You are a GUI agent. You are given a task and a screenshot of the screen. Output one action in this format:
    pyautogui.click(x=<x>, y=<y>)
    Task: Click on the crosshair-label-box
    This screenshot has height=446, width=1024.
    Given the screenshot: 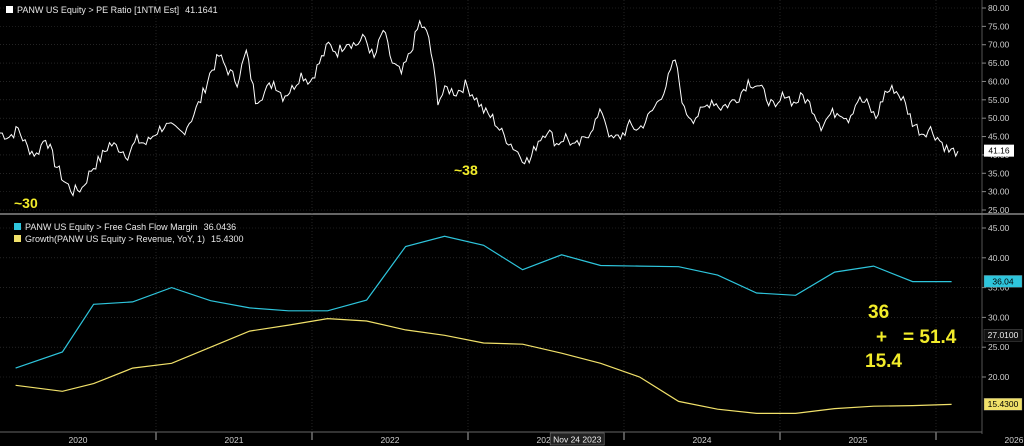 What is the action you would take?
    pyautogui.click(x=577, y=439)
    